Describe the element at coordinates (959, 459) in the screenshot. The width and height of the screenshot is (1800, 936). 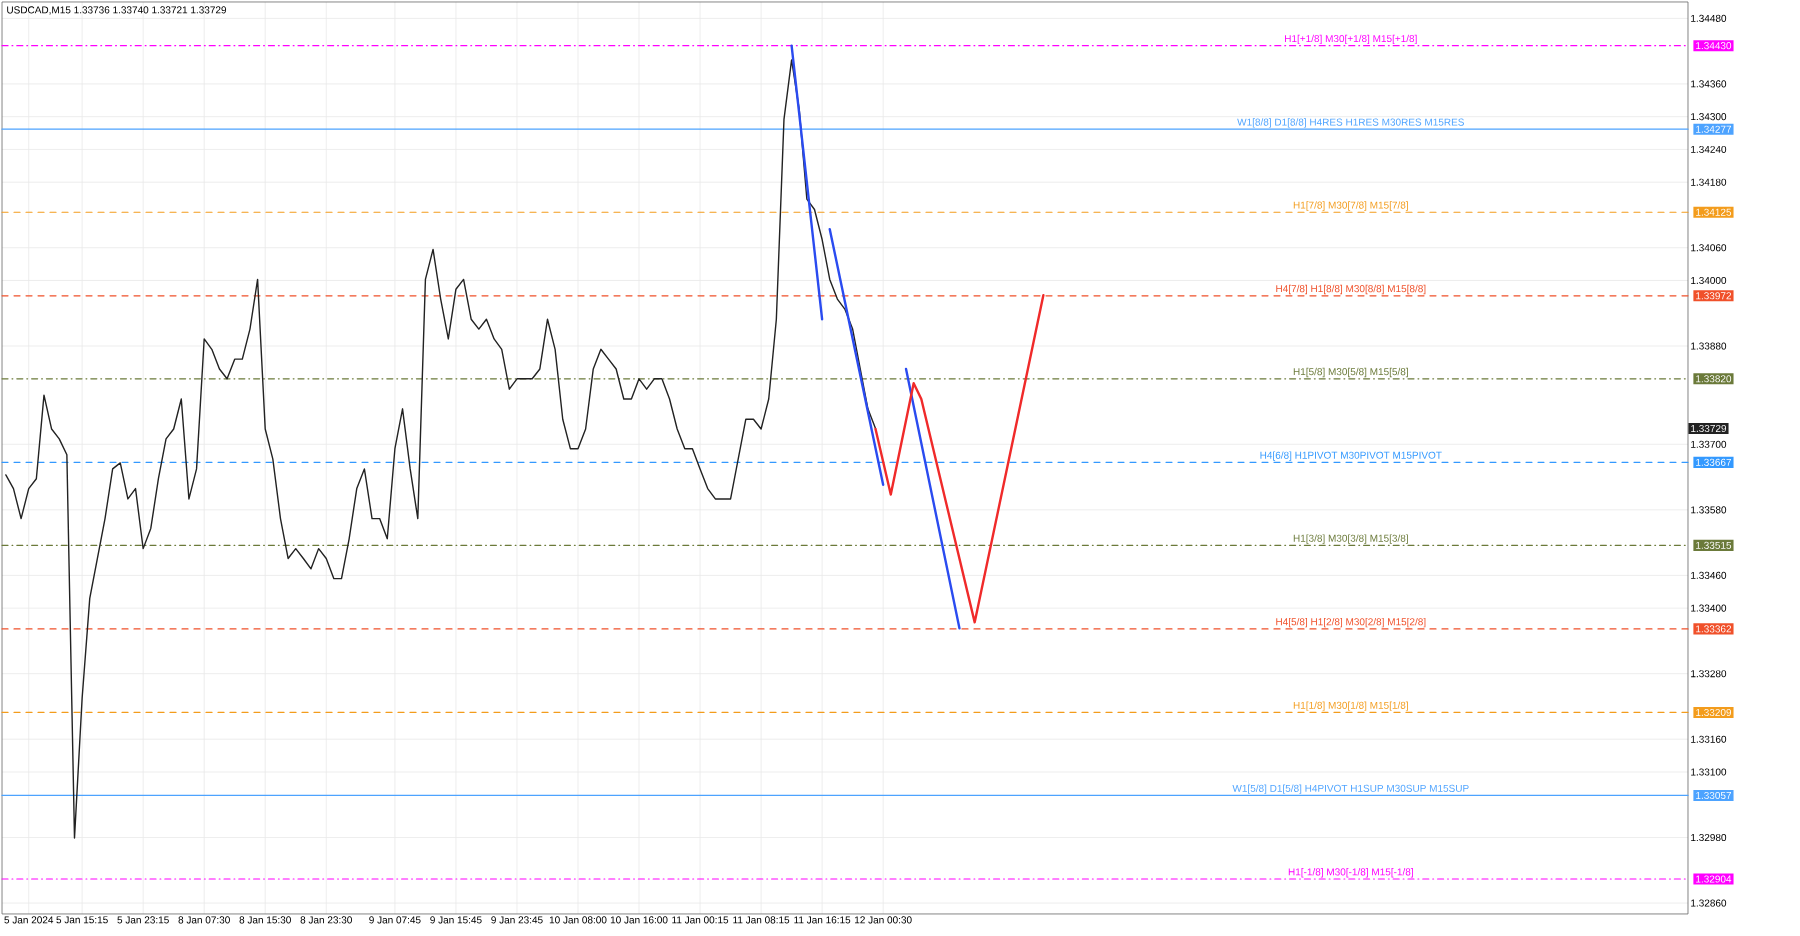
I see `line-series` at that location.